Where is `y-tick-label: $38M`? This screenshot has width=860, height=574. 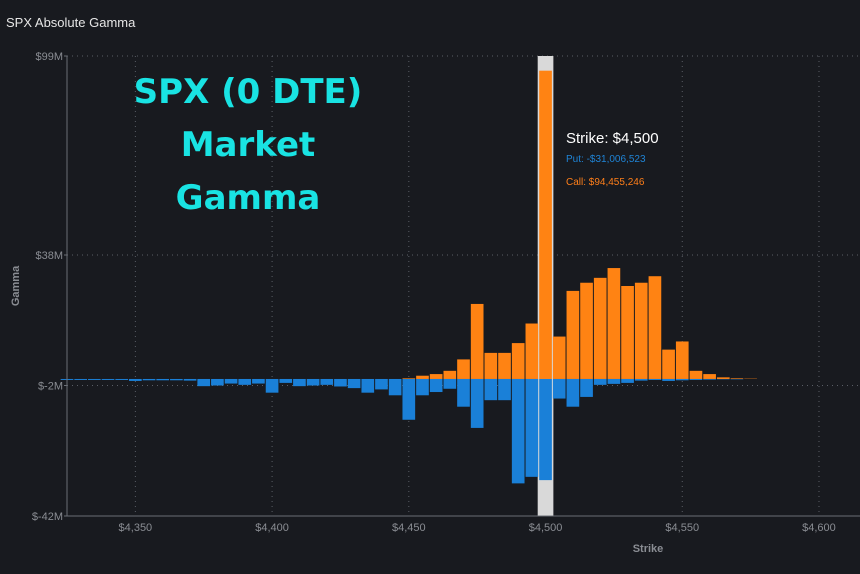
y-tick-label: $38M is located at coordinates (49, 256).